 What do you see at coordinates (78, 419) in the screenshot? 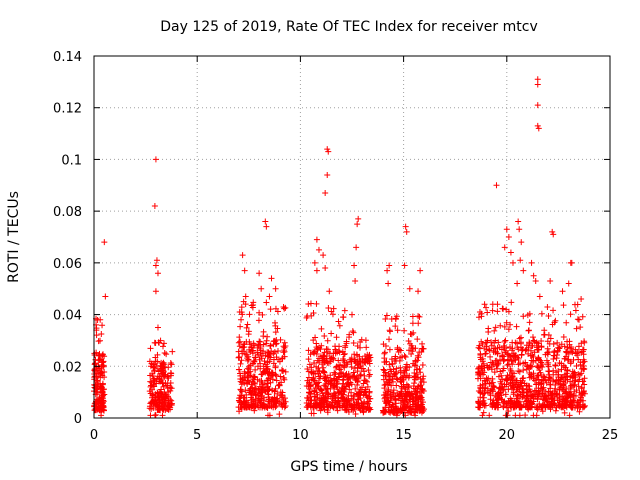
I see `y-tick-label: 0` at bounding box center [78, 419].